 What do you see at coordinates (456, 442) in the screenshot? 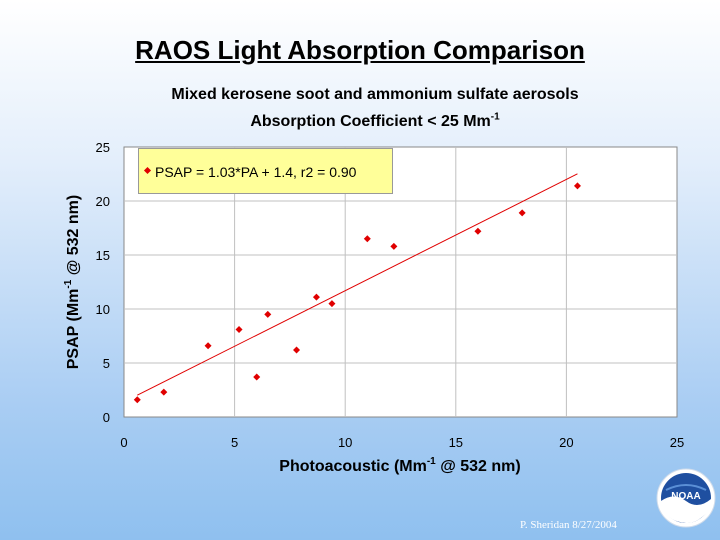
I see `x-tick-label: 15` at bounding box center [456, 442].